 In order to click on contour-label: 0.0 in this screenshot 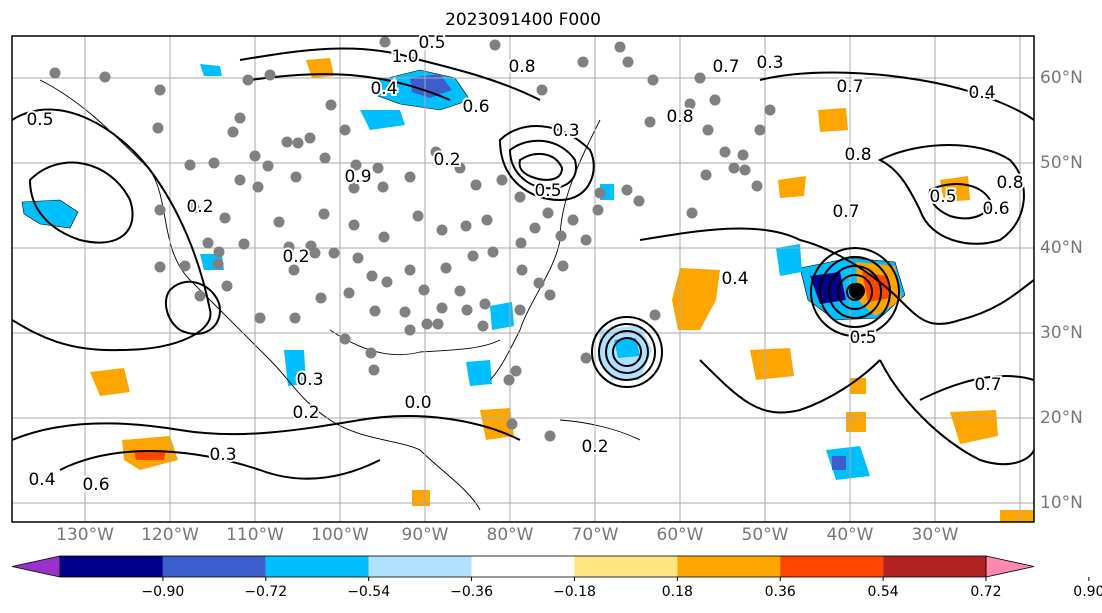, I will do `click(417, 403)`.